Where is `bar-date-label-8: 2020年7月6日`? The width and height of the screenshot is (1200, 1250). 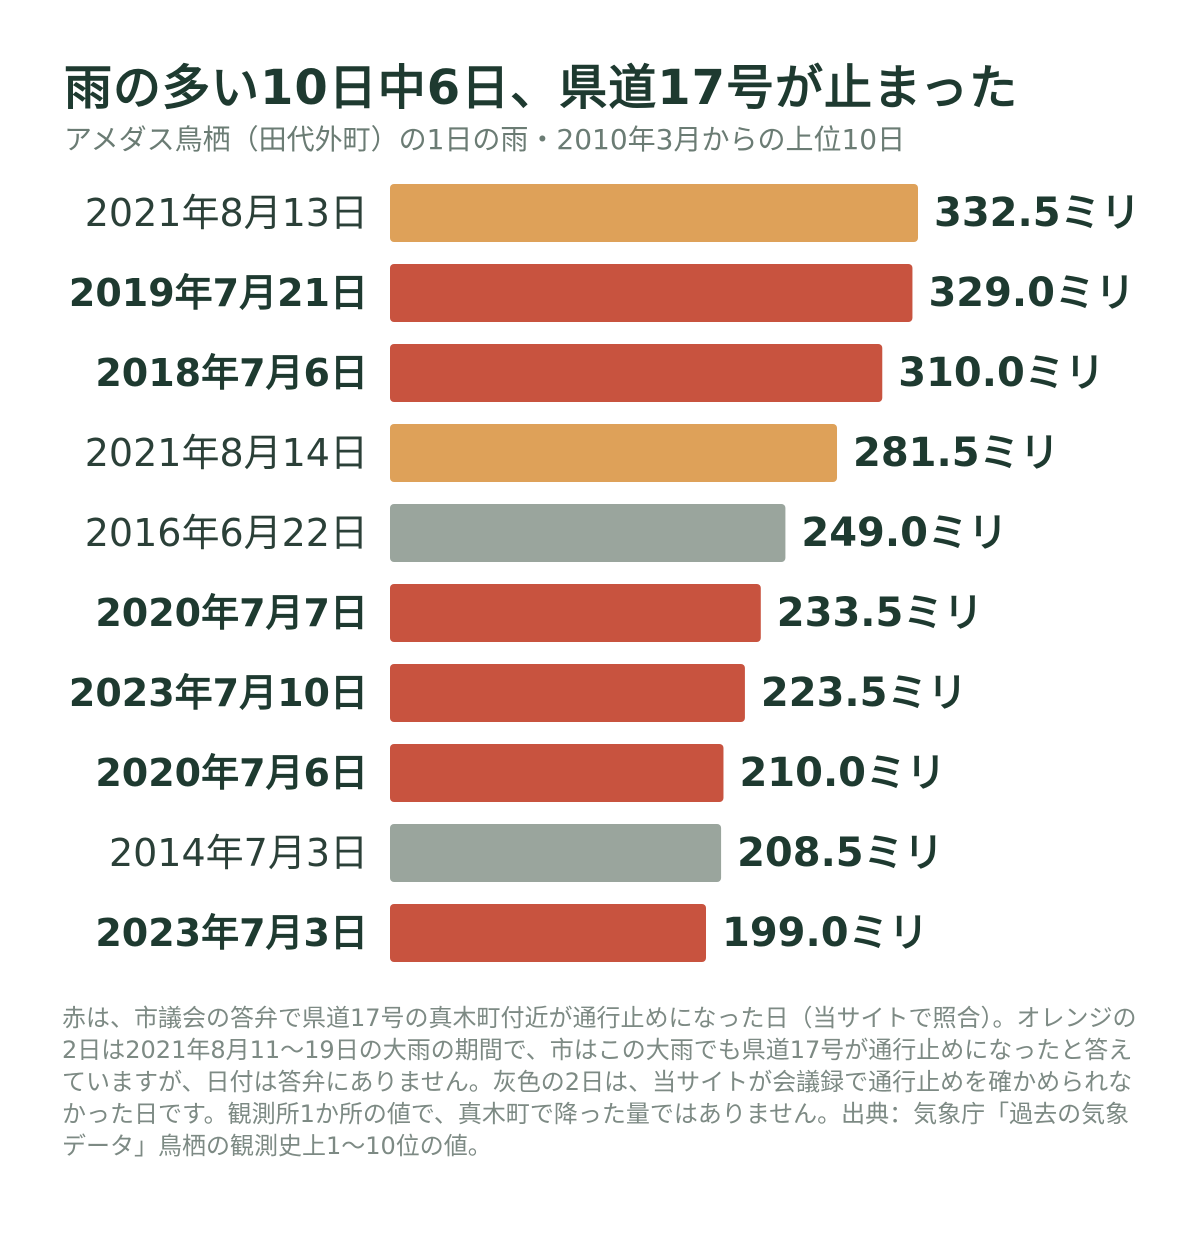
bar-date-label-8: 2020年7月6日 is located at coordinates (231, 773).